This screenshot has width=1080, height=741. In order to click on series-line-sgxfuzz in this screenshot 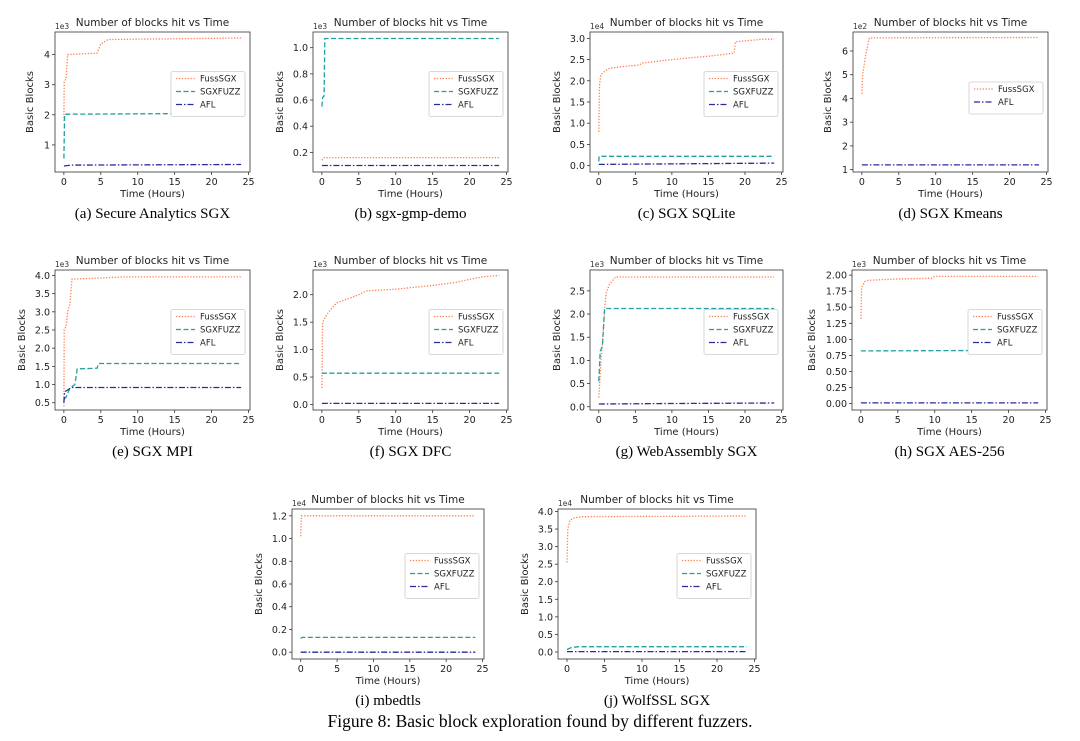, I will do `click(152, 381)`.